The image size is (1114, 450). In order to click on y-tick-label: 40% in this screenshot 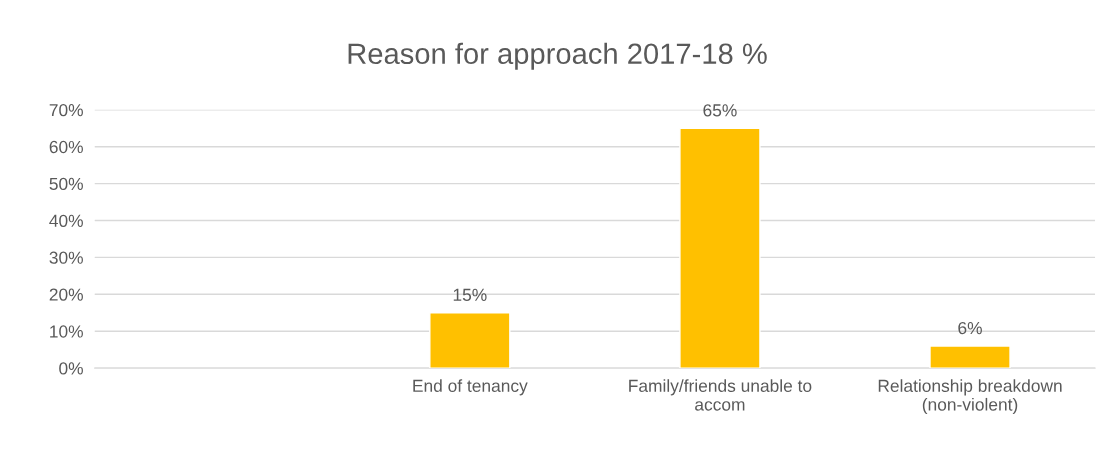, I will do `click(66, 220)`.